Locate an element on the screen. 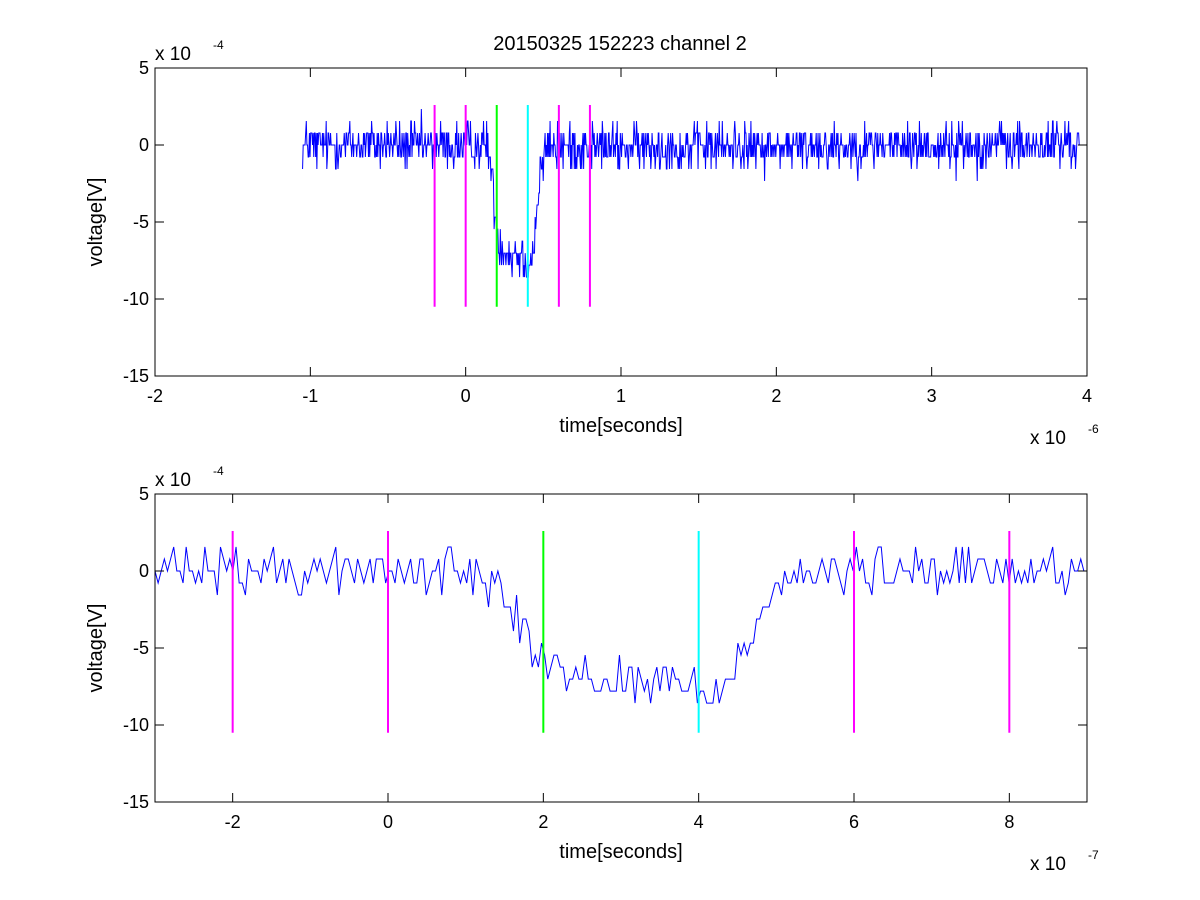 This screenshot has height=900, width=1200. x-tick-label: -1 is located at coordinates (310, 396).